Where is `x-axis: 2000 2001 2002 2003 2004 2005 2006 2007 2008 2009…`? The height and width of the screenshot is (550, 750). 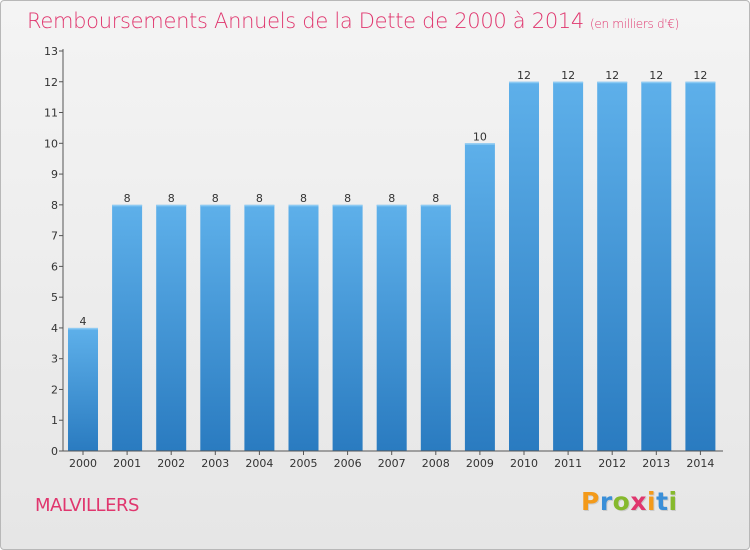 x-axis: 2000 2001 2002 2003 2004 2005 2006 2007 2008 2009… is located at coordinates (393, 460).